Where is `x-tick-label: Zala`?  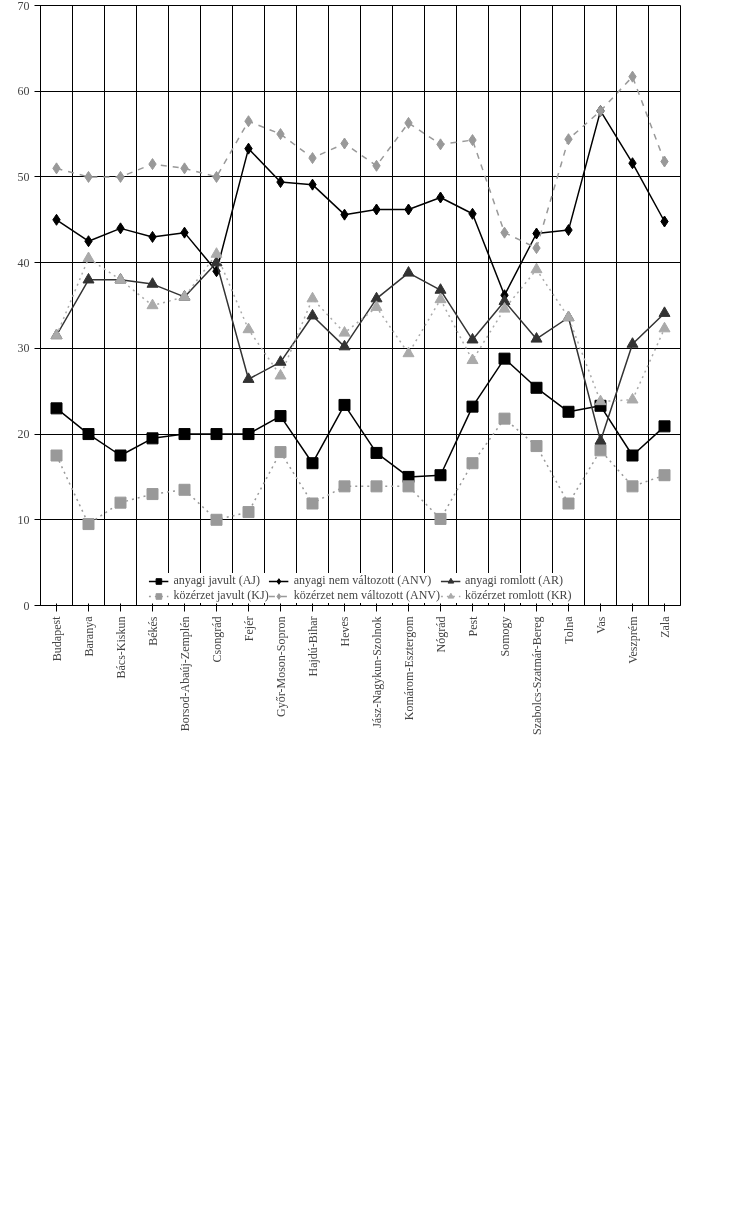 x-tick-label: Zala is located at coordinates (664, 626).